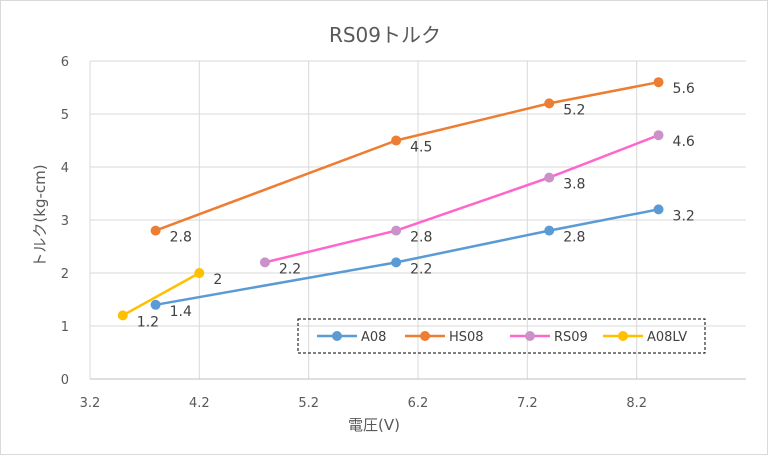 Image resolution: width=768 pixels, height=456 pixels. What do you see at coordinates (65, 274) in the screenshot?
I see `y-tick-label: 2` at bounding box center [65, 274].